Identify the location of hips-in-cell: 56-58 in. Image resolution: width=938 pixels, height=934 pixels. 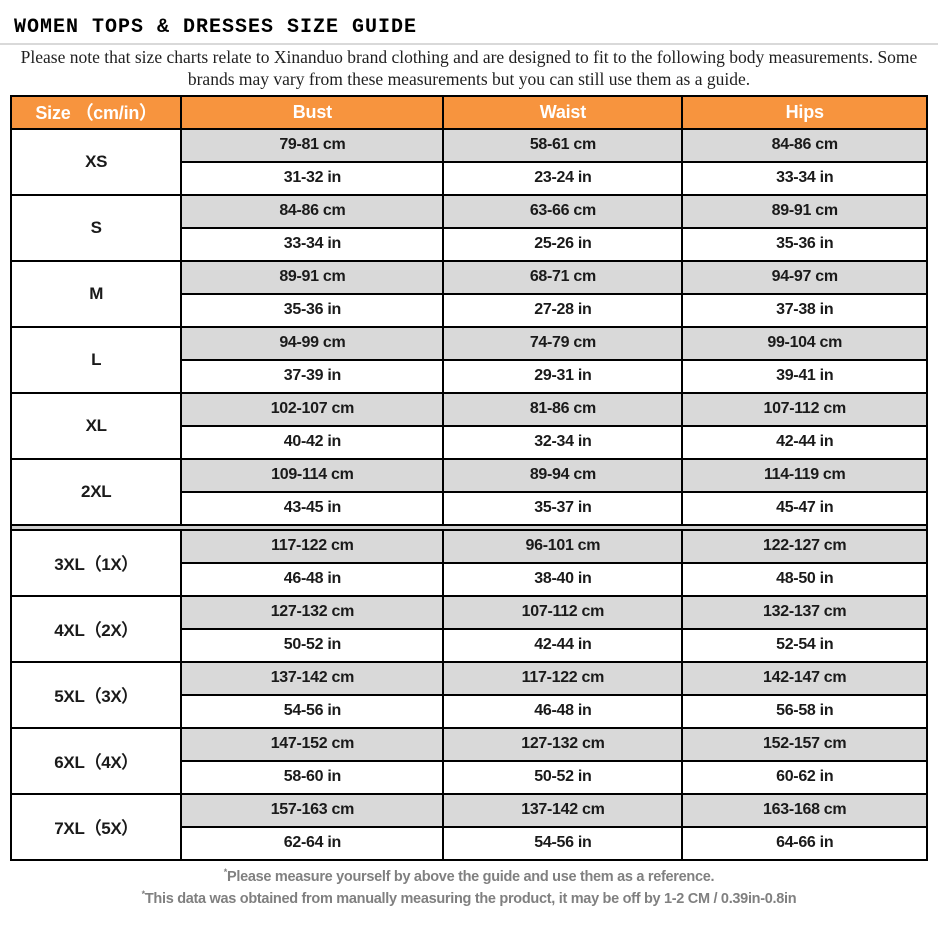
(804, 711).